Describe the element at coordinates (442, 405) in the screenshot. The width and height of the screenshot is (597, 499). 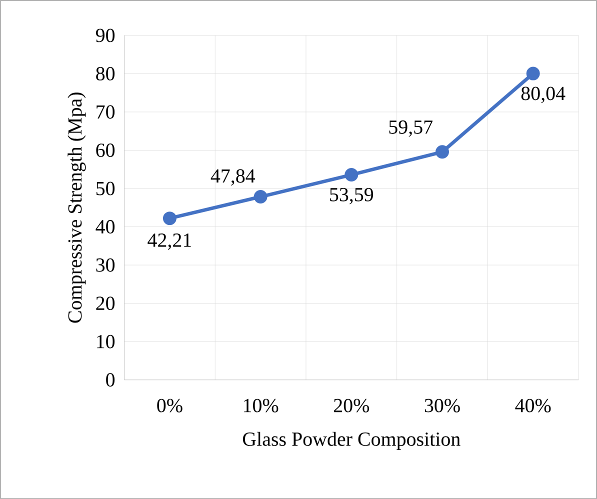
I see `x-tick-label: 30%` at that location.